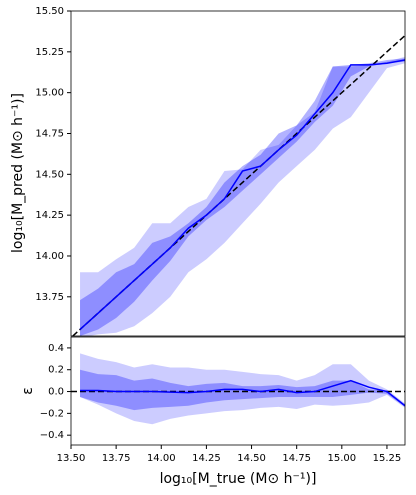  Describe the element at coordinates (71, 458) in the screenshot. I see `x-tick-label: 13.50` at that location.